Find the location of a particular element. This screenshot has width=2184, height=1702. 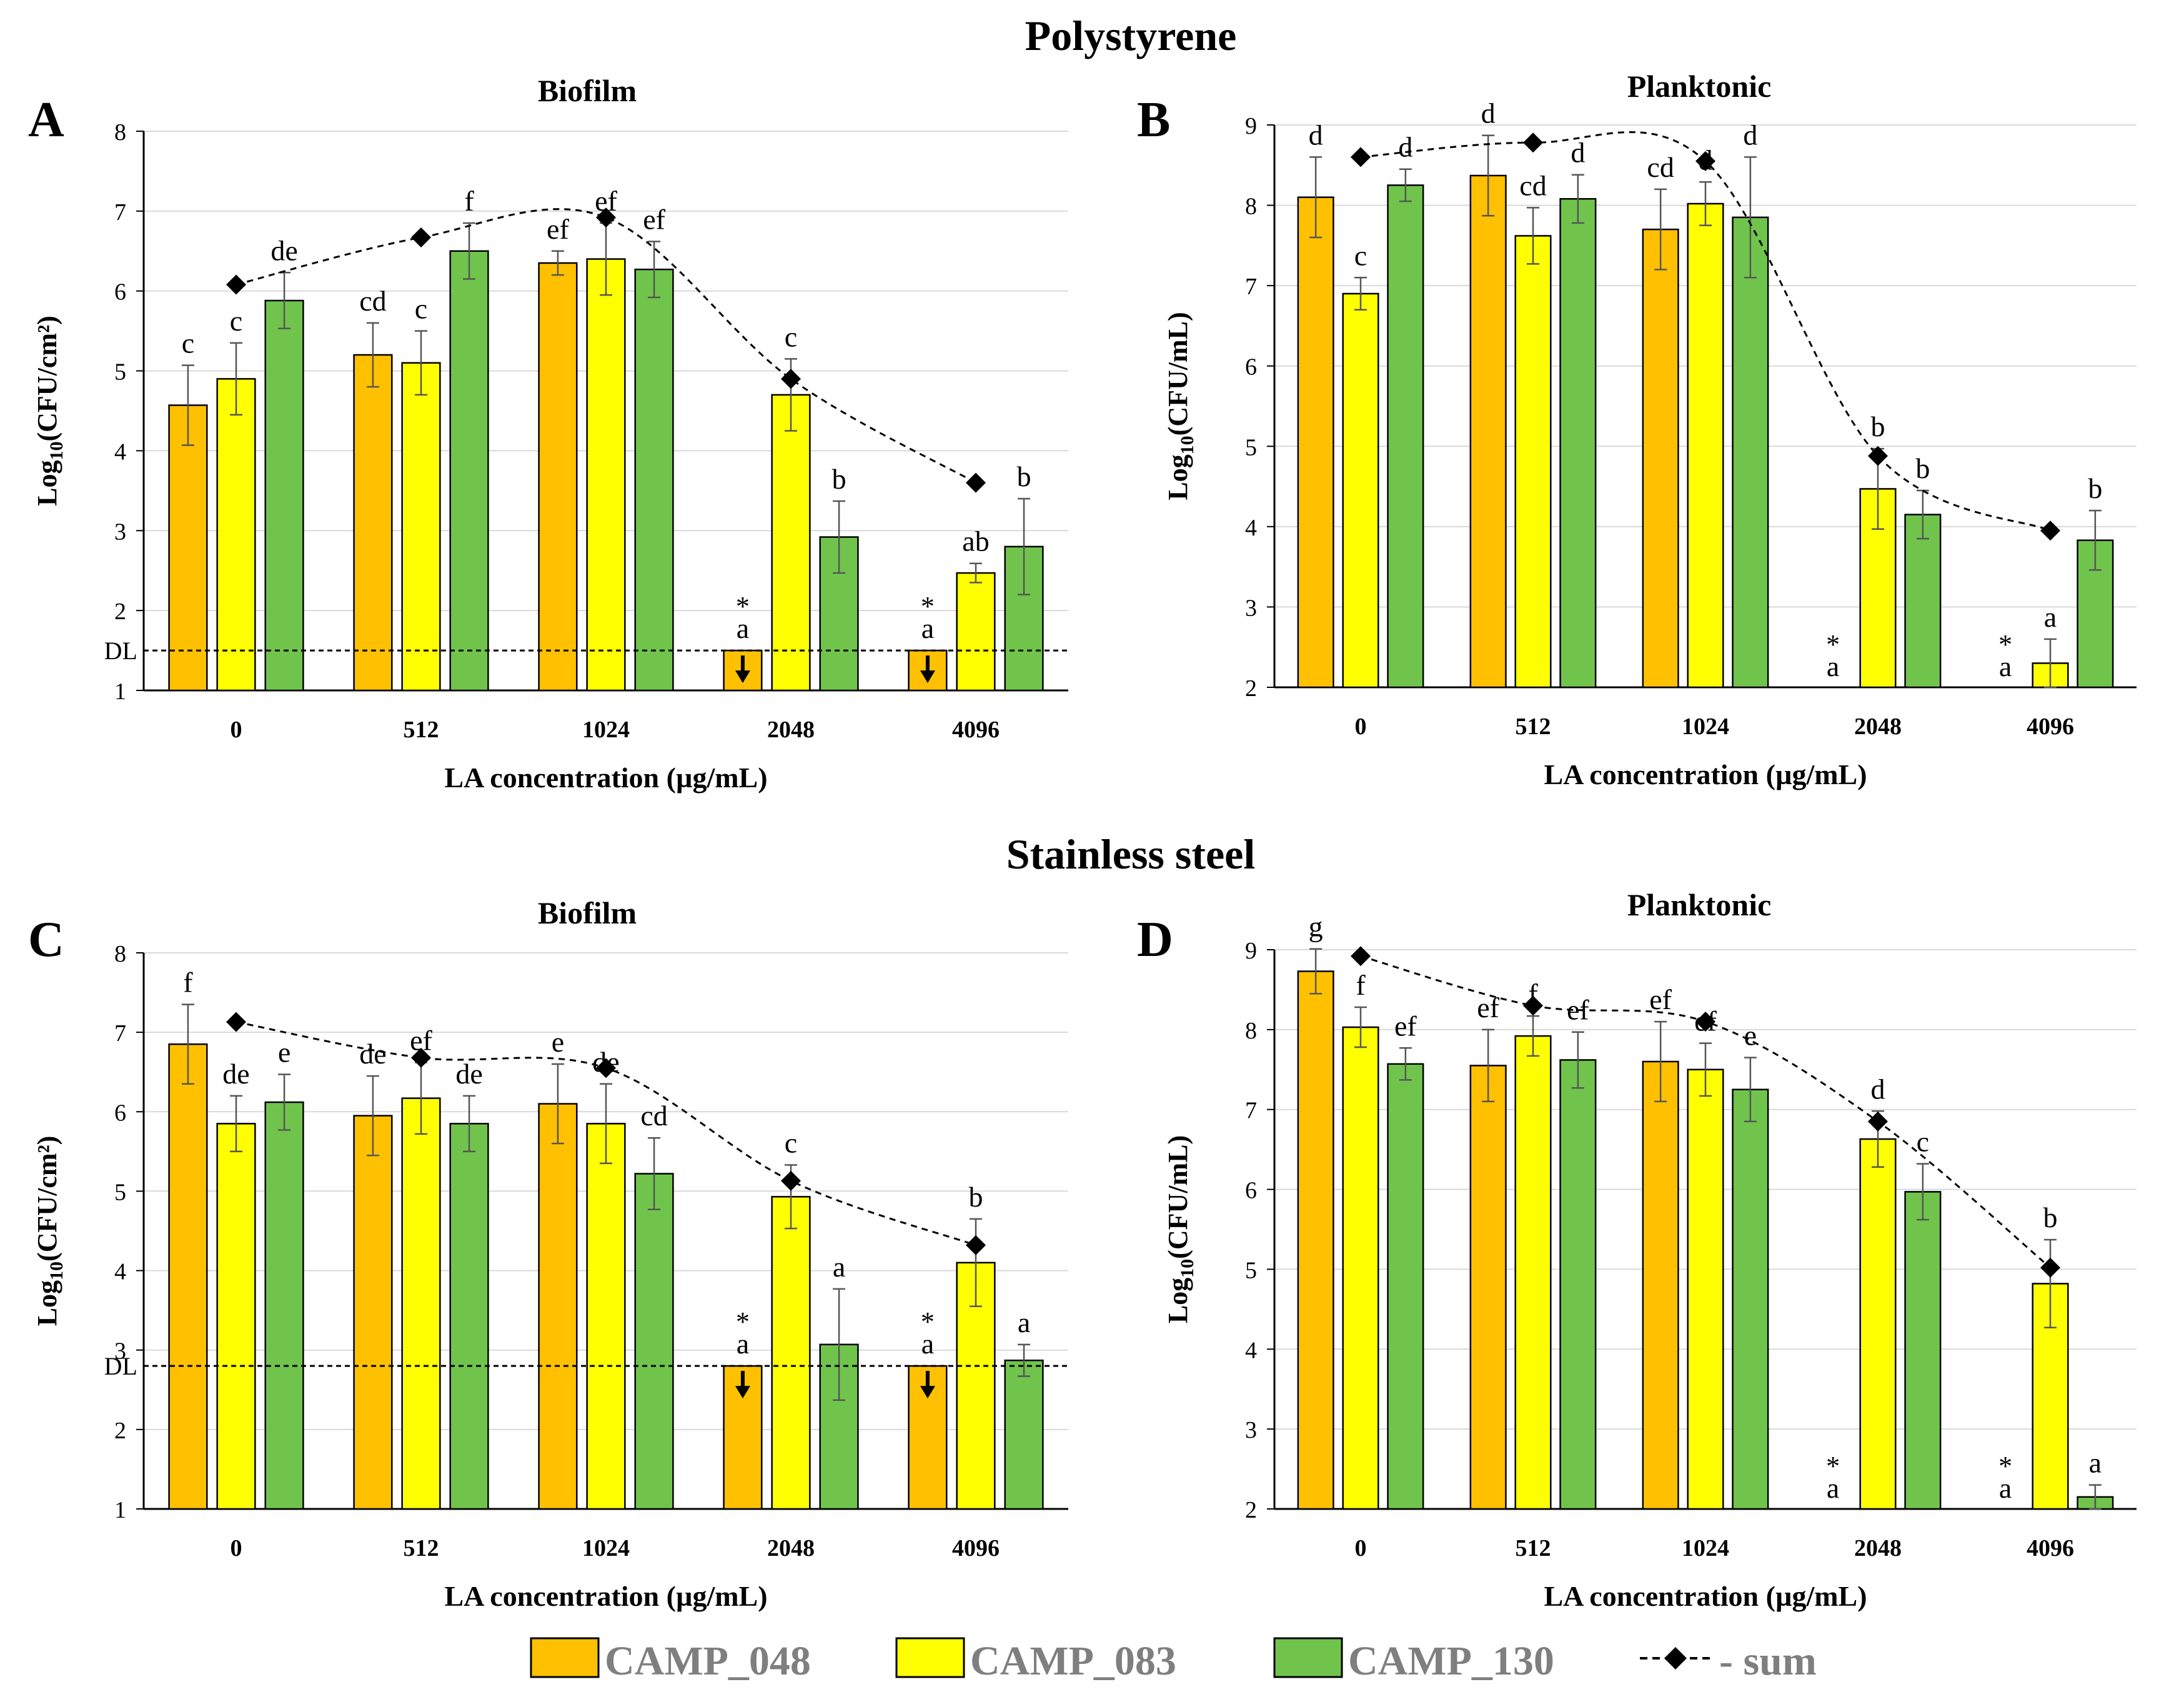

x-tick-label: 2048 is located at coordinates (791, 730).